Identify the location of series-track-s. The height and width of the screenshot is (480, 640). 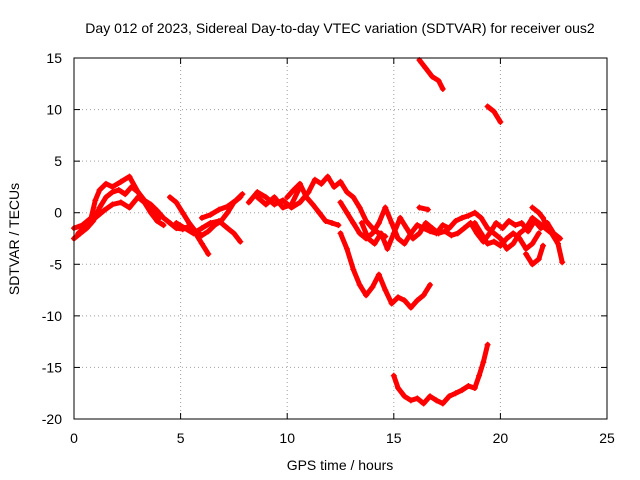
(440, 374).